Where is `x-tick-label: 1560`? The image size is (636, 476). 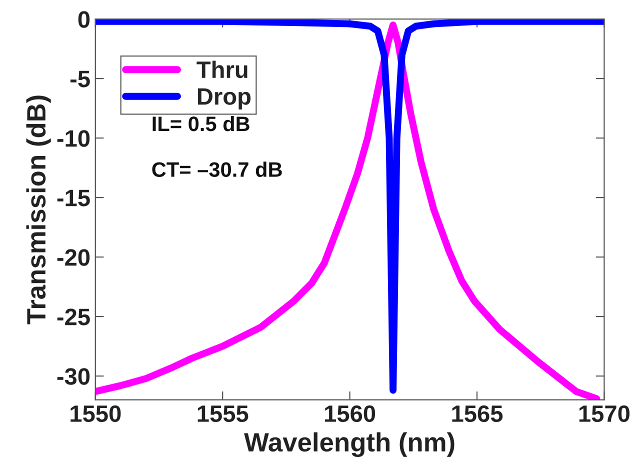
x-tick-label: 1560 is located at coordinates (350, 413).